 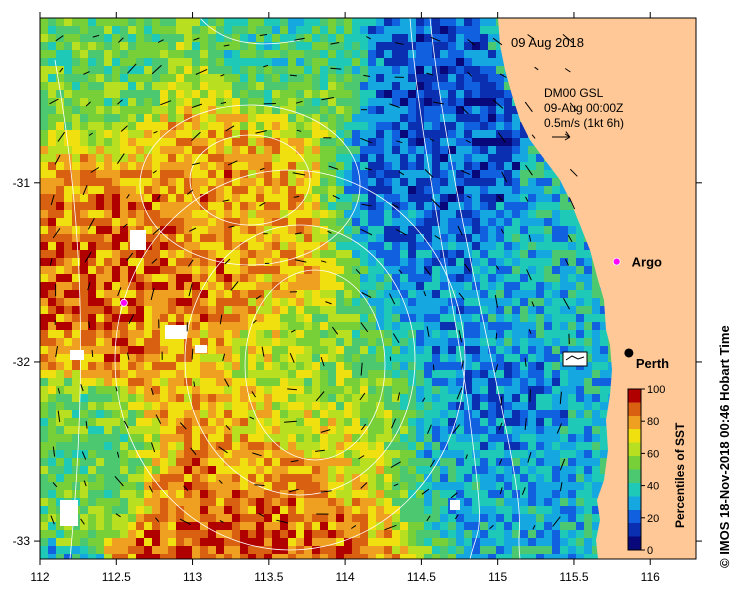 I want to click on streamline, so click(x=250, y=180).